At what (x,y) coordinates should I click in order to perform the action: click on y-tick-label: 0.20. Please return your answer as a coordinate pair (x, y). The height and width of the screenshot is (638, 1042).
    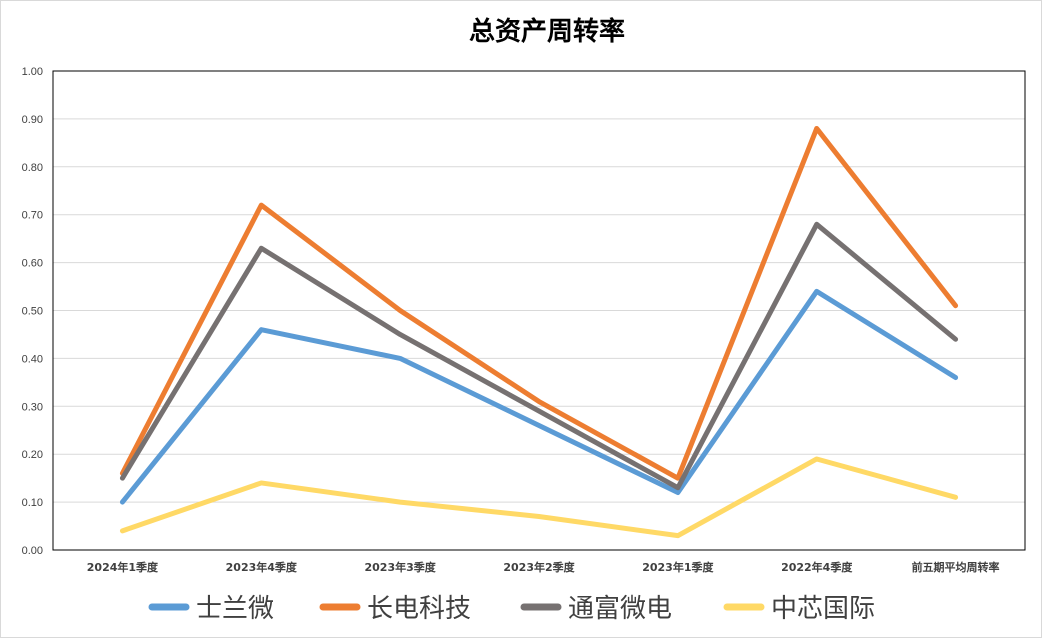
    Looking at the image, I should click on (32, 455).